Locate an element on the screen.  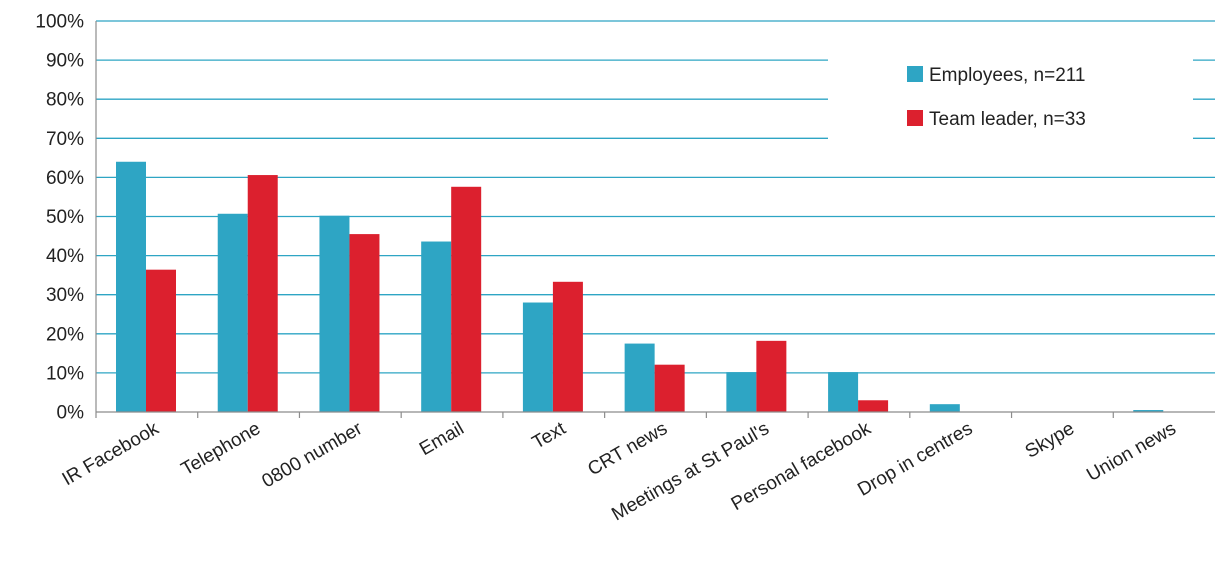
y-tick-label: 50% is located at coordinates (65, 217).